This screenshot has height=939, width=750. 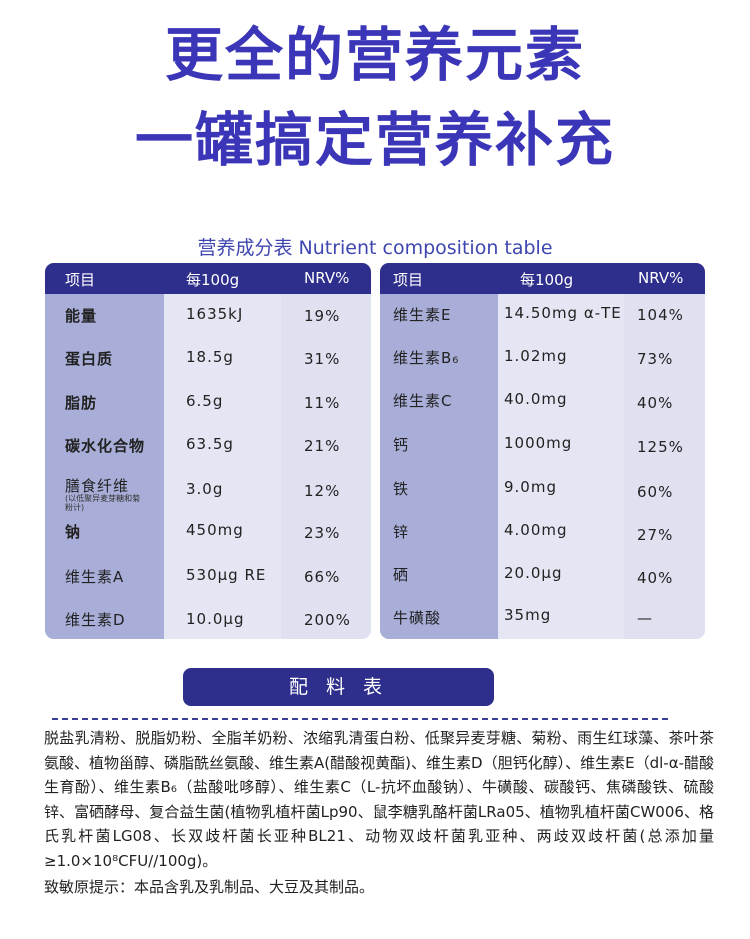 I want to click on nutrient-nrv: 23%, so click(x=322, y=533).